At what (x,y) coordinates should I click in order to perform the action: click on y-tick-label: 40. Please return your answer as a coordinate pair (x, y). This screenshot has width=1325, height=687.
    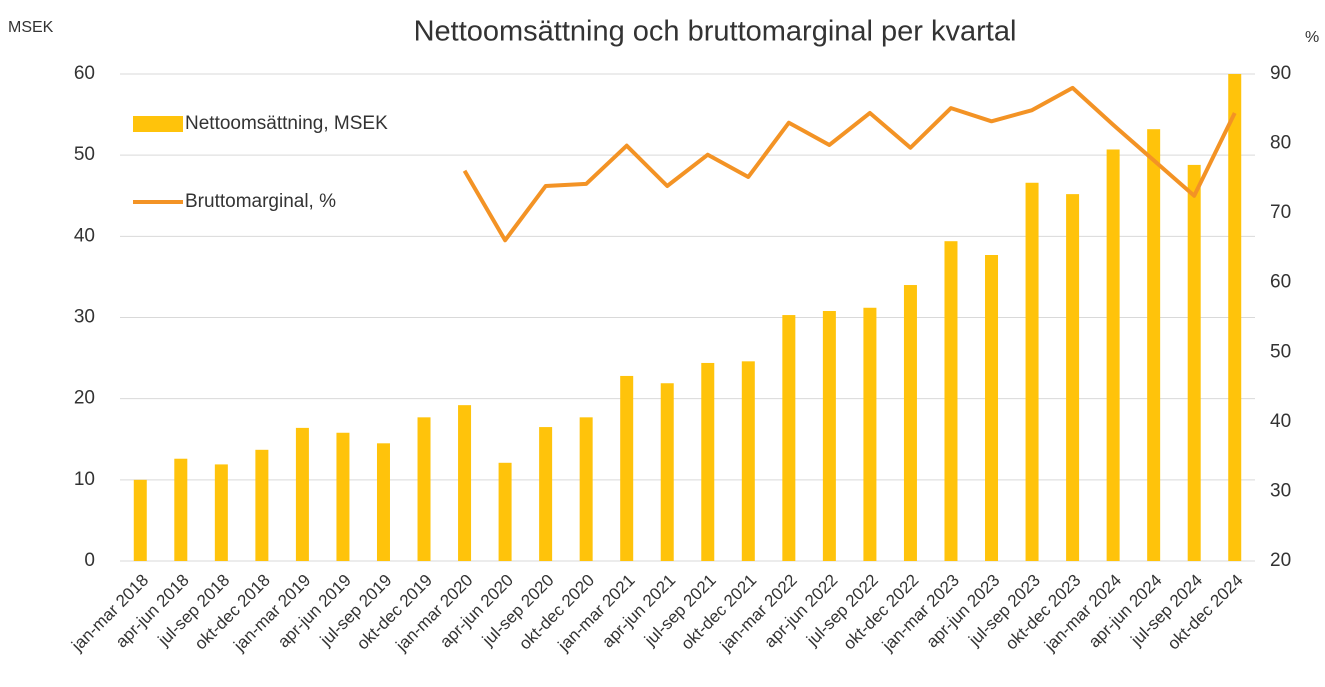
    Looking at the image, I should click on (84, 235).